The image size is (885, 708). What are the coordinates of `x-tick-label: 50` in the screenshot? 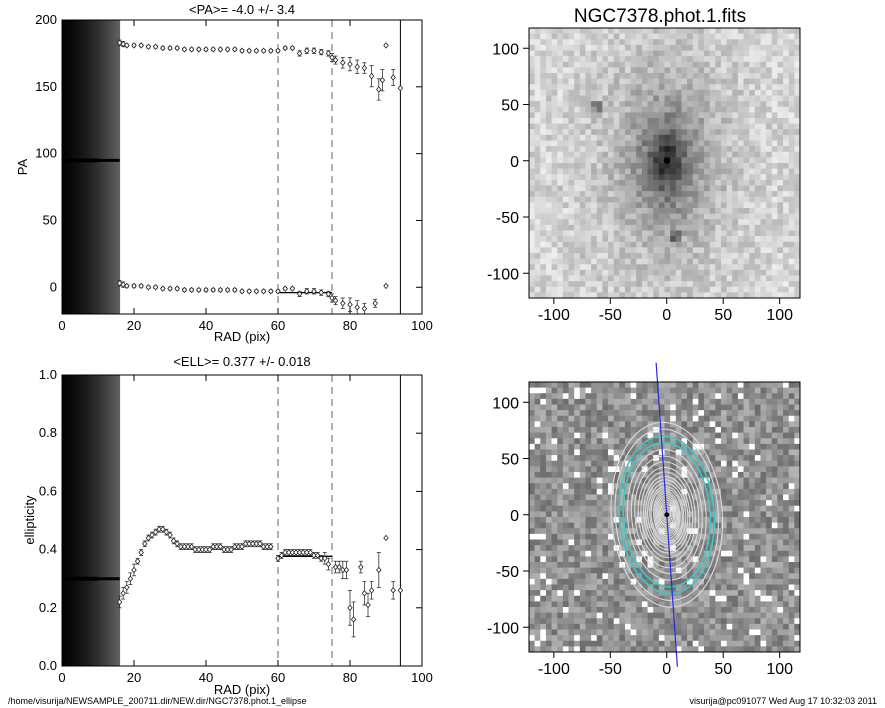 It's located at (723, 315).